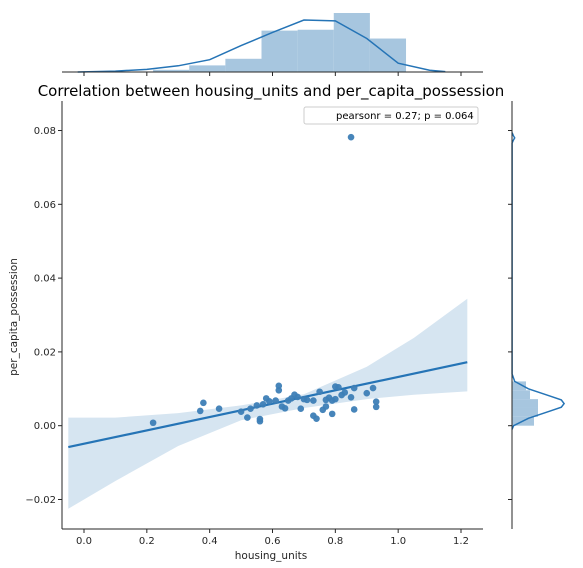  I want to click on marginal-y-distribution, so click(538, 281).